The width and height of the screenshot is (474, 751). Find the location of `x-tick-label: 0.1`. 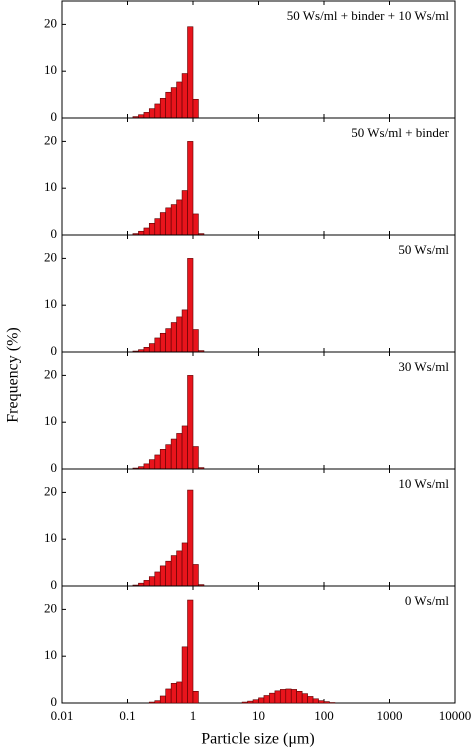

x-tick-label: 0.1 is located at coordinates (127, 715).